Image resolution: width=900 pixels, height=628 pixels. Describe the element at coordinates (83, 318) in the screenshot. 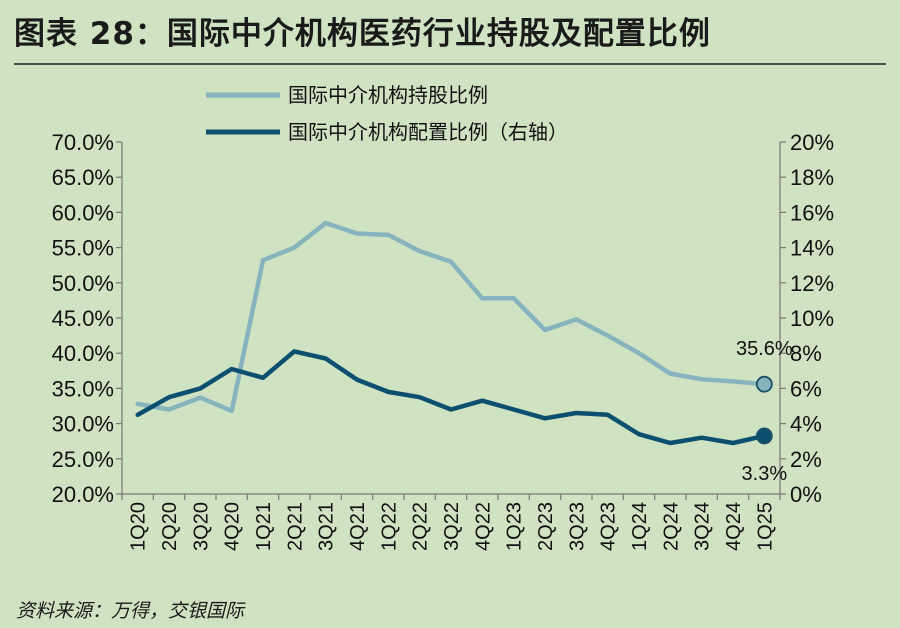

I see `y-left-tick-label: 45.0%` at that location.